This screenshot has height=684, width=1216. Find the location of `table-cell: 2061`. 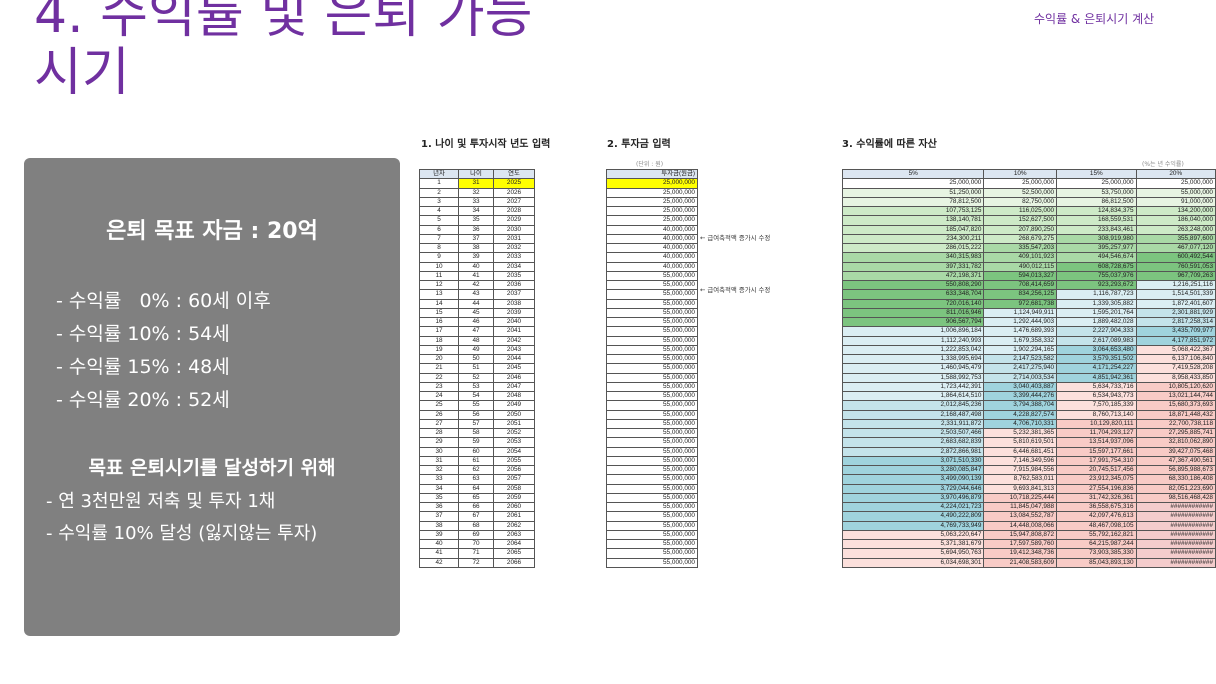

table-cell: 2061 is located at coordinates (514, 516).